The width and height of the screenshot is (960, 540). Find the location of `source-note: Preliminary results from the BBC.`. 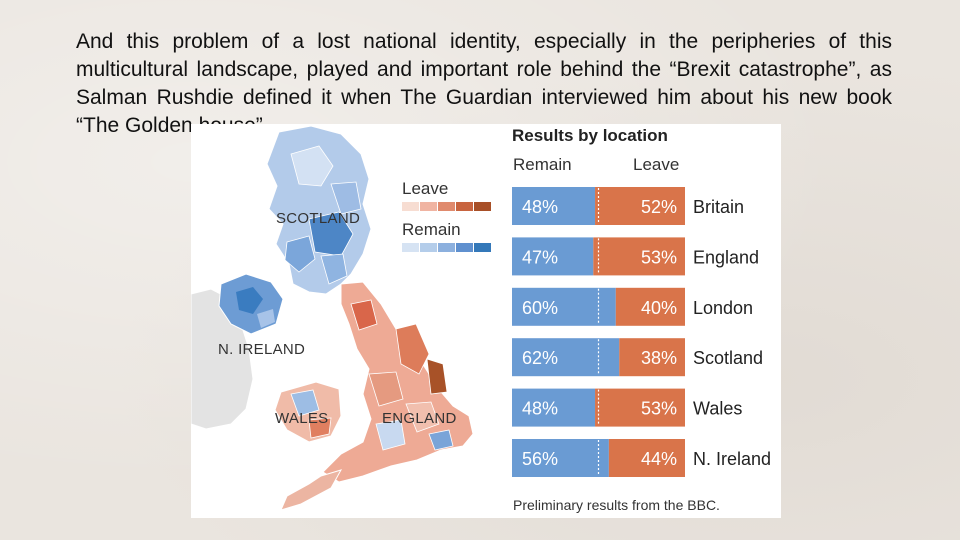

source-note: Preliminary results from the BBC. is located at coordinates (616, 505).